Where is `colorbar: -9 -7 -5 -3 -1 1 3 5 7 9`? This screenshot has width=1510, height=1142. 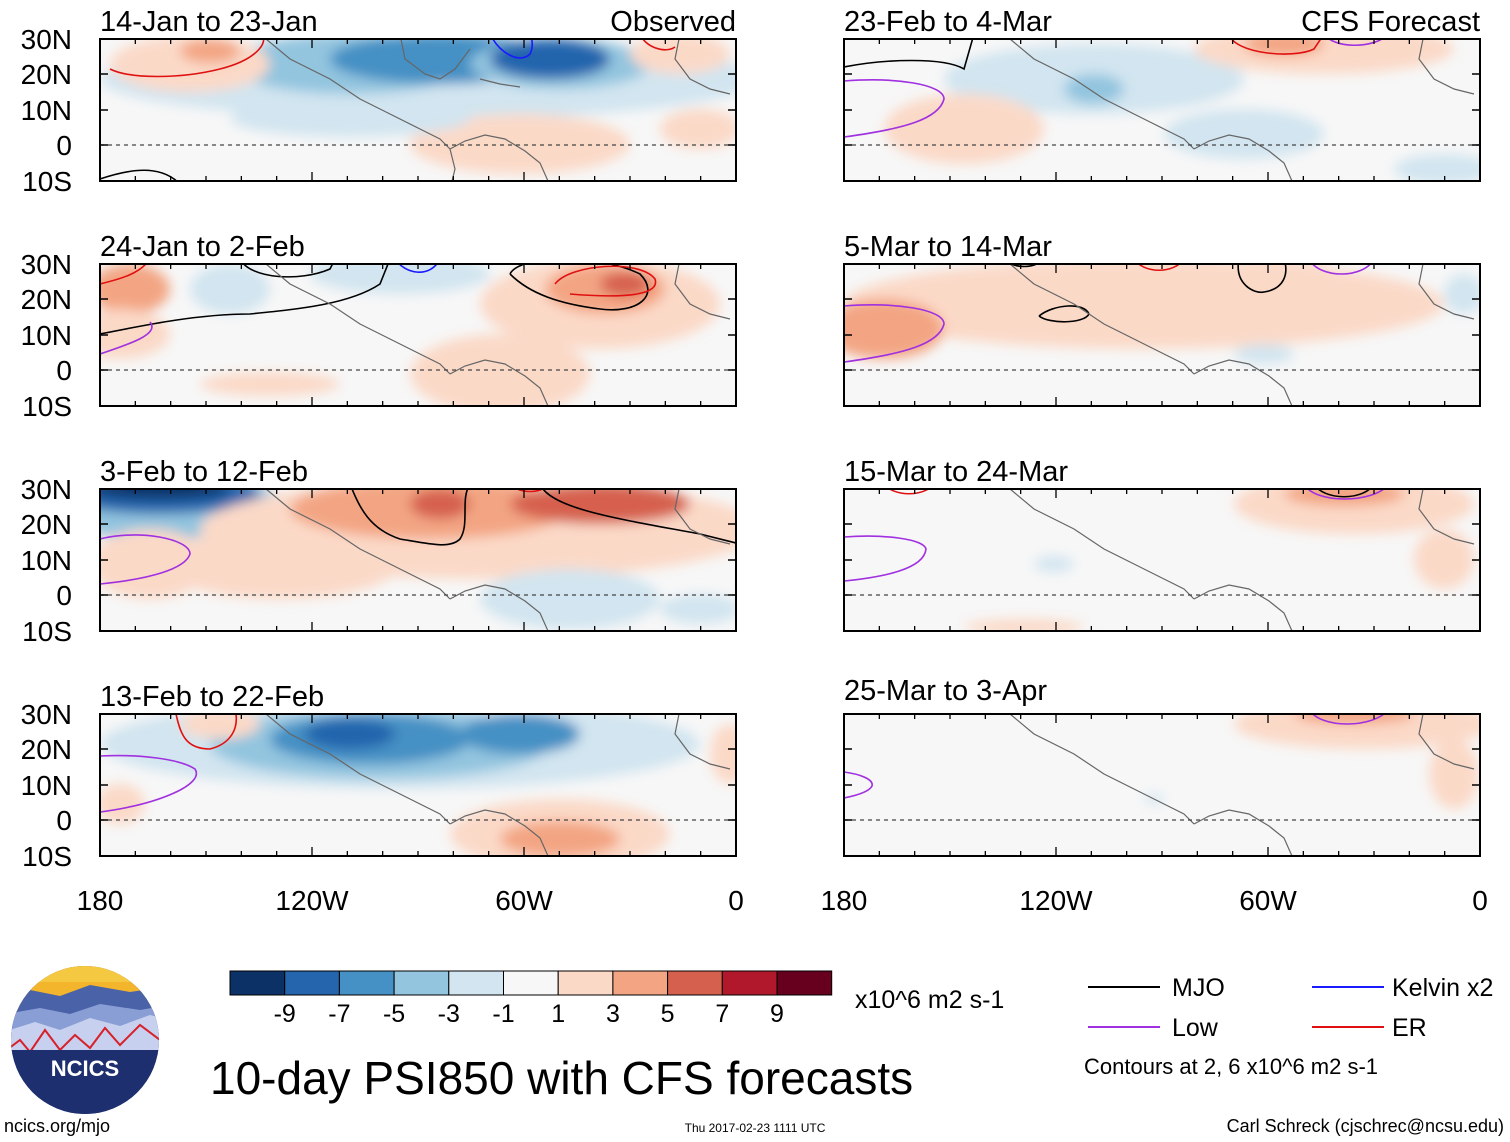
colorbar: -9 -7 -5 -3 -1 1 3 5 7 9 is located at coordinates (531, 999).